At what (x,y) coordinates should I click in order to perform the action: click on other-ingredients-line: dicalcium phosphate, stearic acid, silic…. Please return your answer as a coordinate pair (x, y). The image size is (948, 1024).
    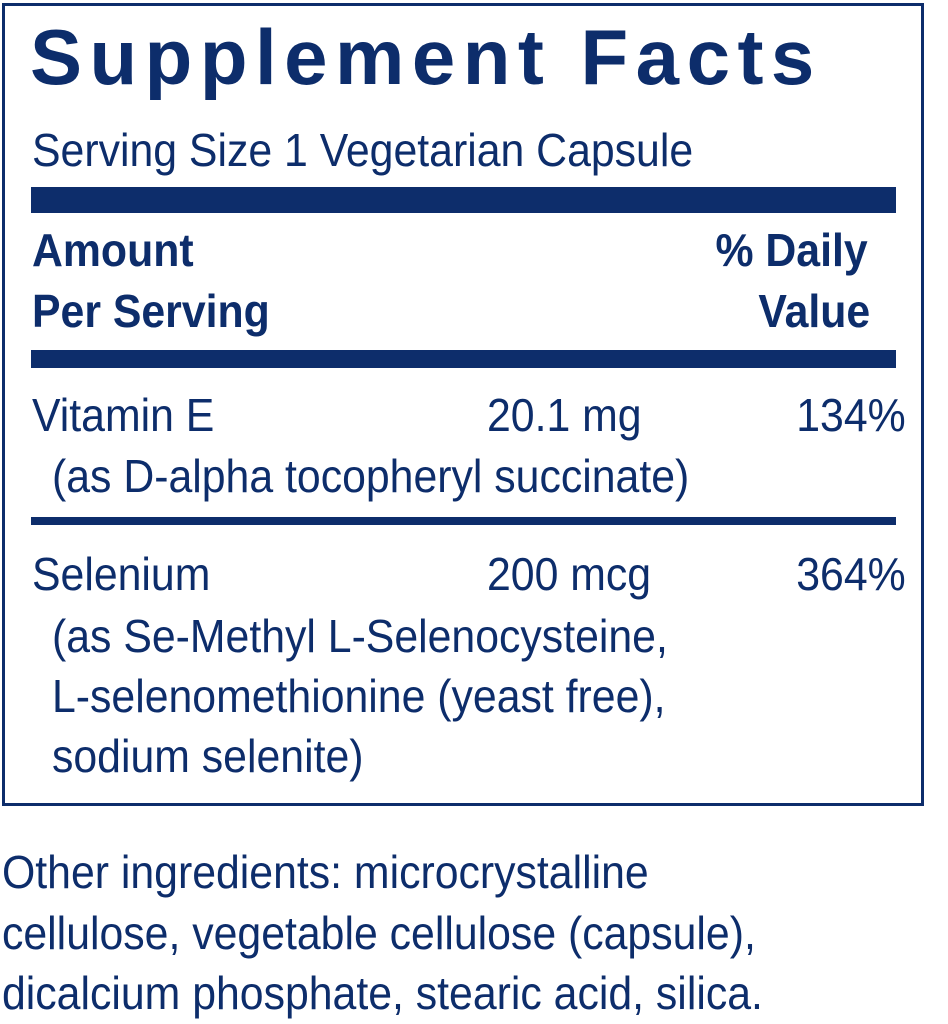
    Looking at the image, I should click on (382, 993).